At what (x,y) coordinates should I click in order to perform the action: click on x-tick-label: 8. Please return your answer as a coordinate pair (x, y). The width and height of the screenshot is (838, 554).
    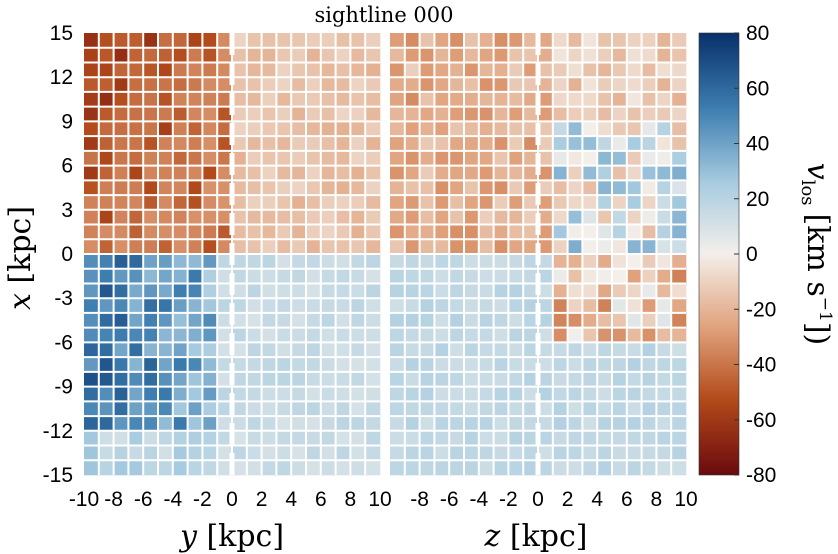
    Looking at the image, I should click on (657, 499).